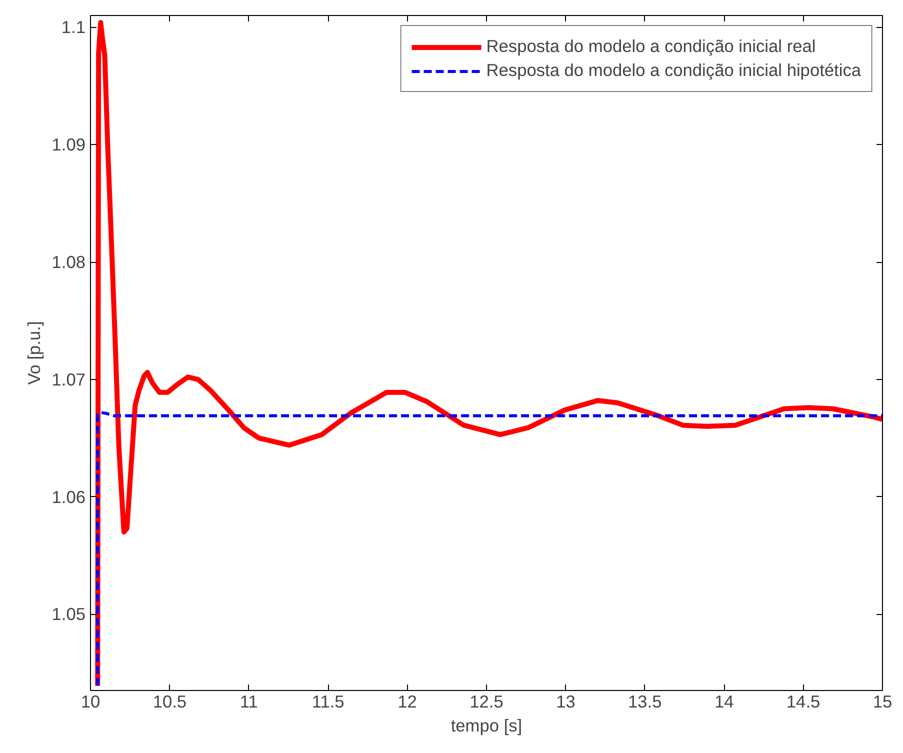 This screenshot has height=753, width=903. I want to click on y-tick-label: 1.1, so click(73, 27).